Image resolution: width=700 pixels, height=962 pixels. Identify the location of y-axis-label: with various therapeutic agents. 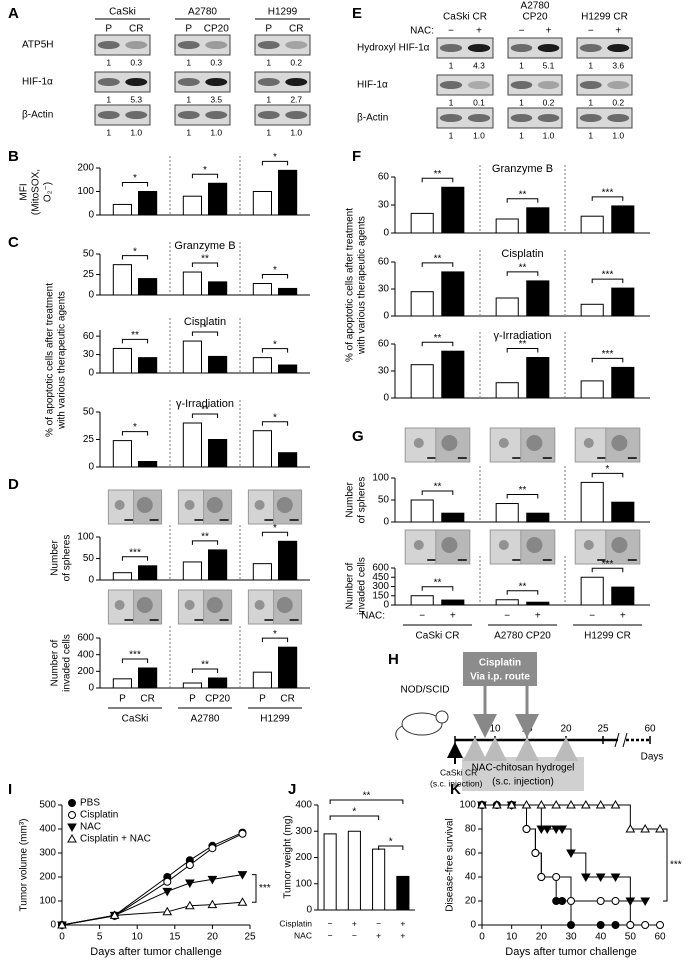
(62, 360).